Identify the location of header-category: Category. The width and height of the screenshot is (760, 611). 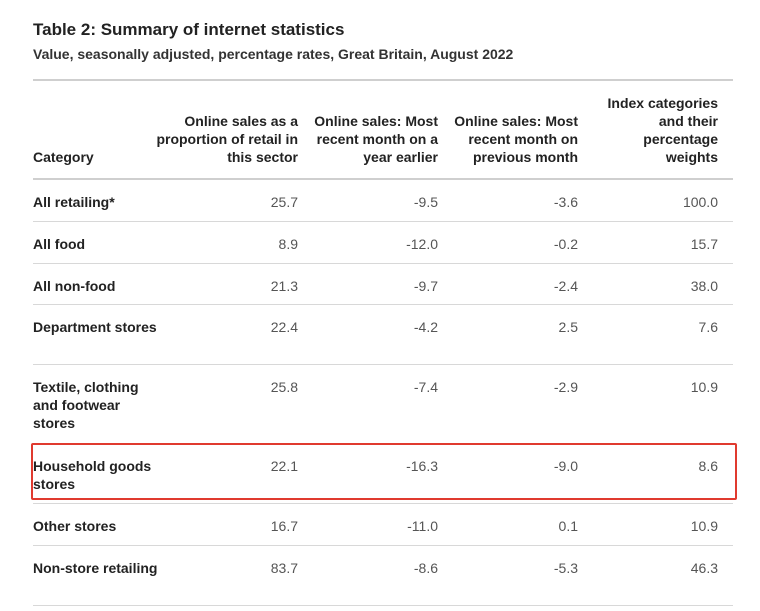
(63, 157).